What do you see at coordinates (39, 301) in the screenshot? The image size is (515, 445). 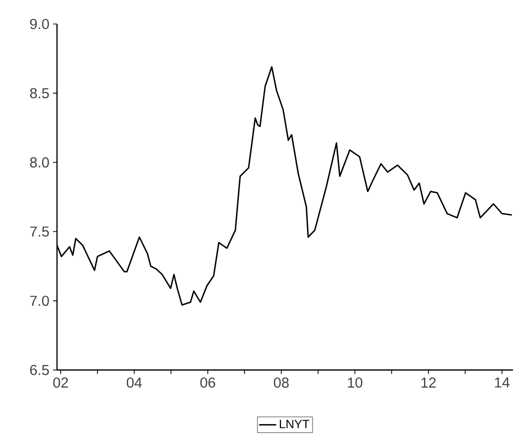 I see `y-tick-label: 7.0` at bounding box center [39, 301].